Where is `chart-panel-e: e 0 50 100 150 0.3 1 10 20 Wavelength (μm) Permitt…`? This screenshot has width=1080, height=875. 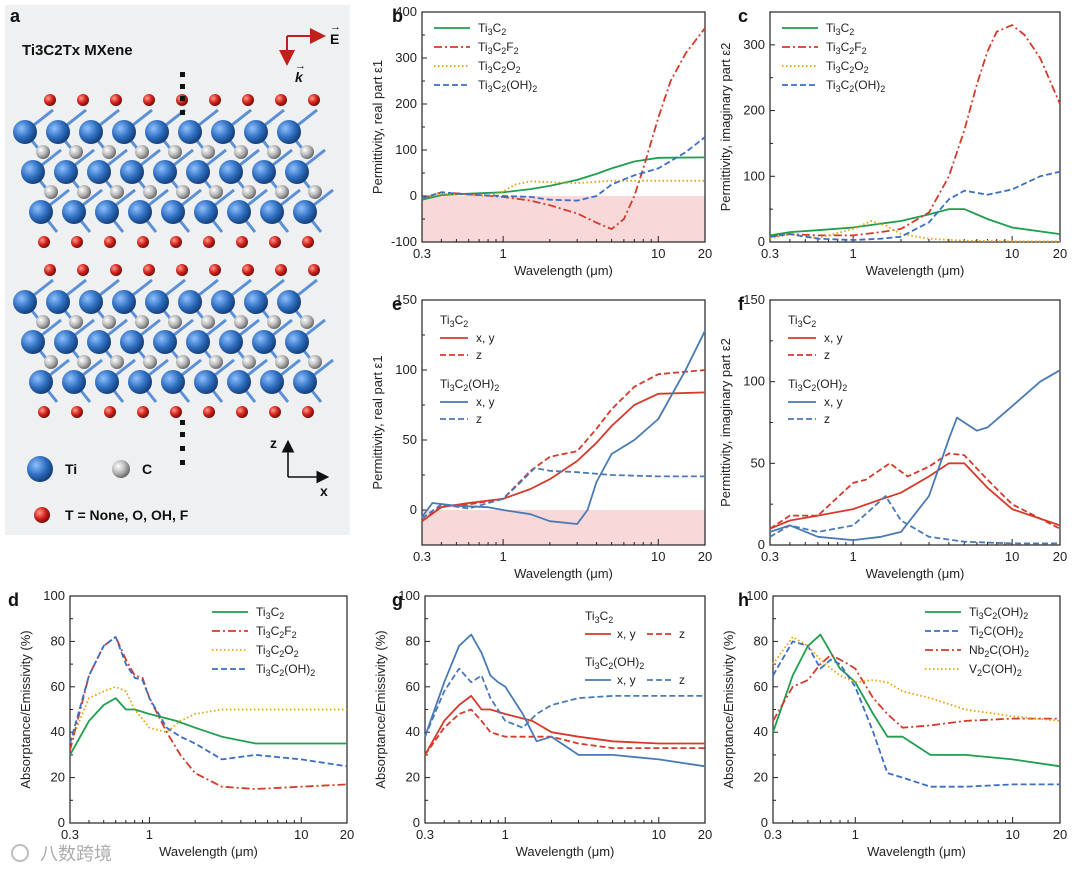 chart-panel-e: e 0 50 100 150 0.3 1 10 20 Wavelength (μm) Permitt… is located at coordinates (541, 436).